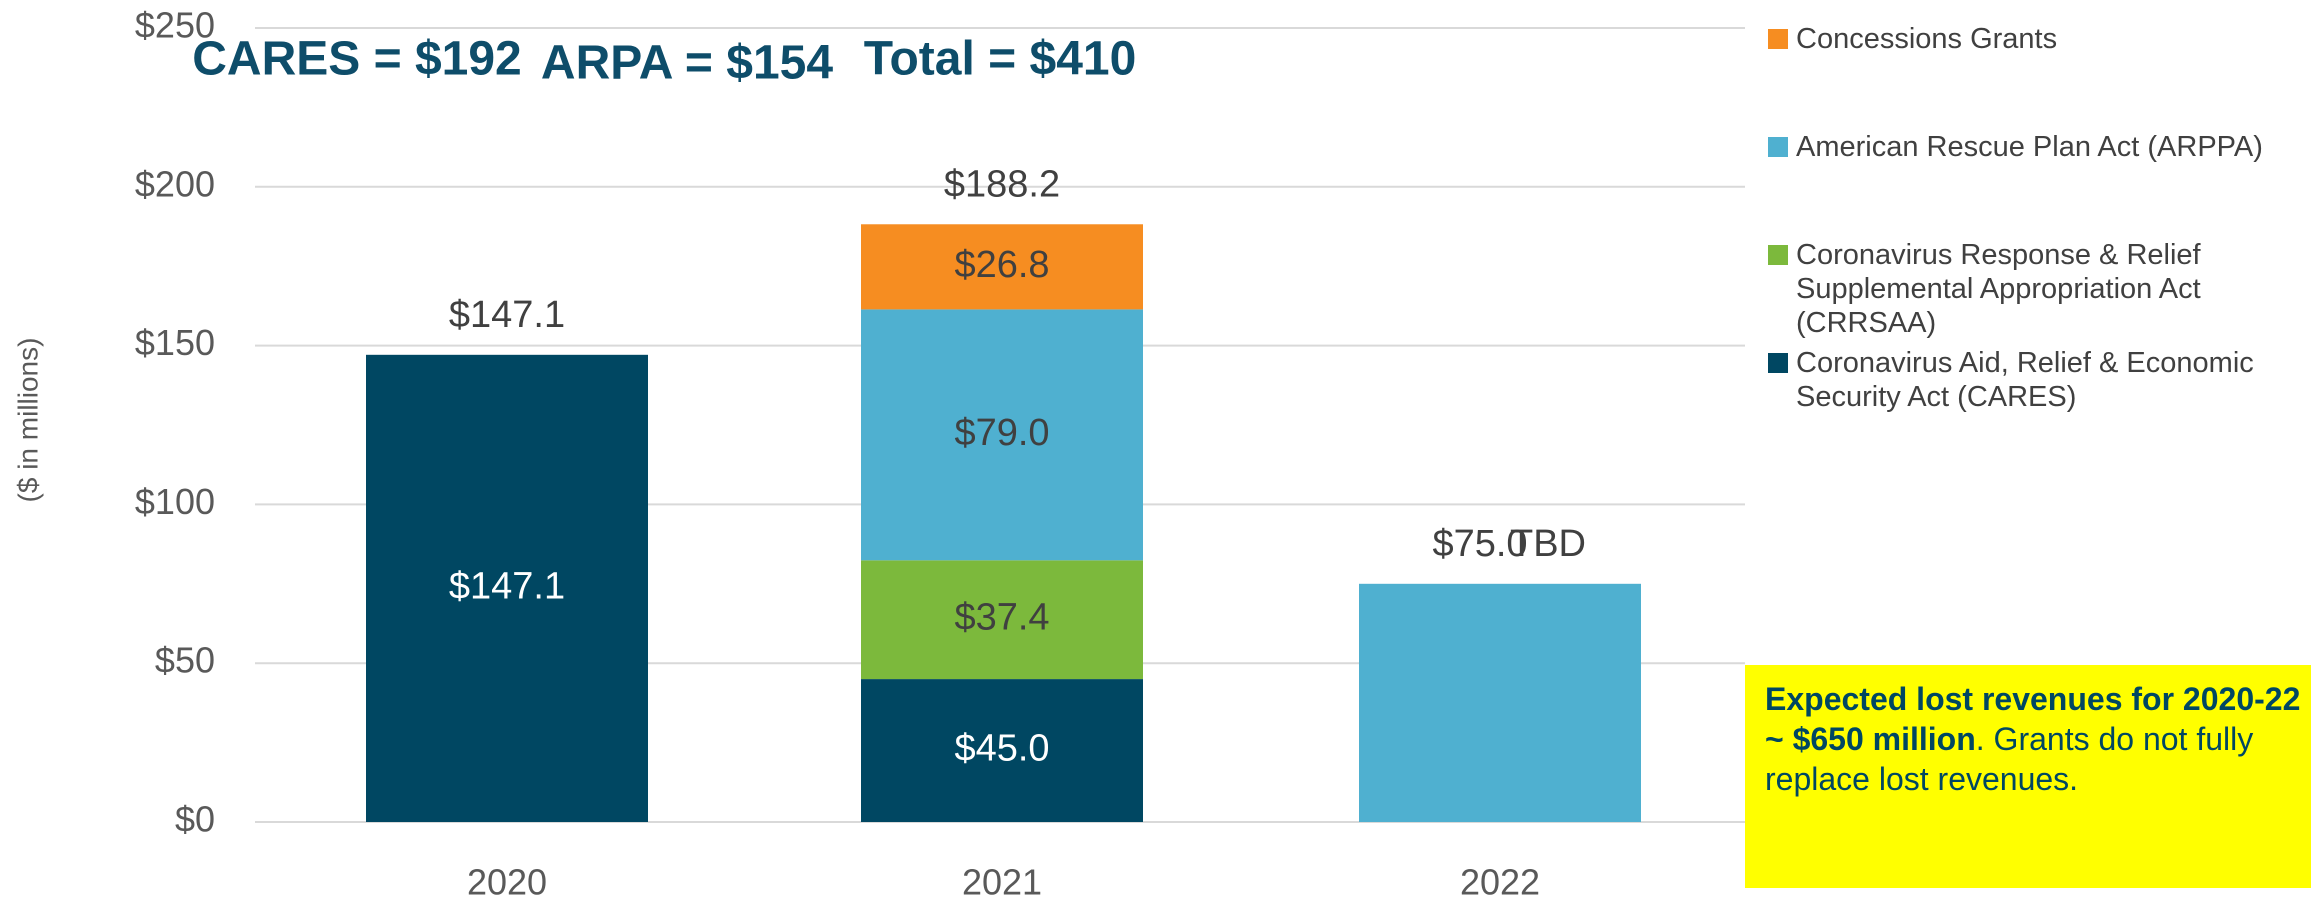  I want to click on total-label: $75.0, so click(1479, 544).